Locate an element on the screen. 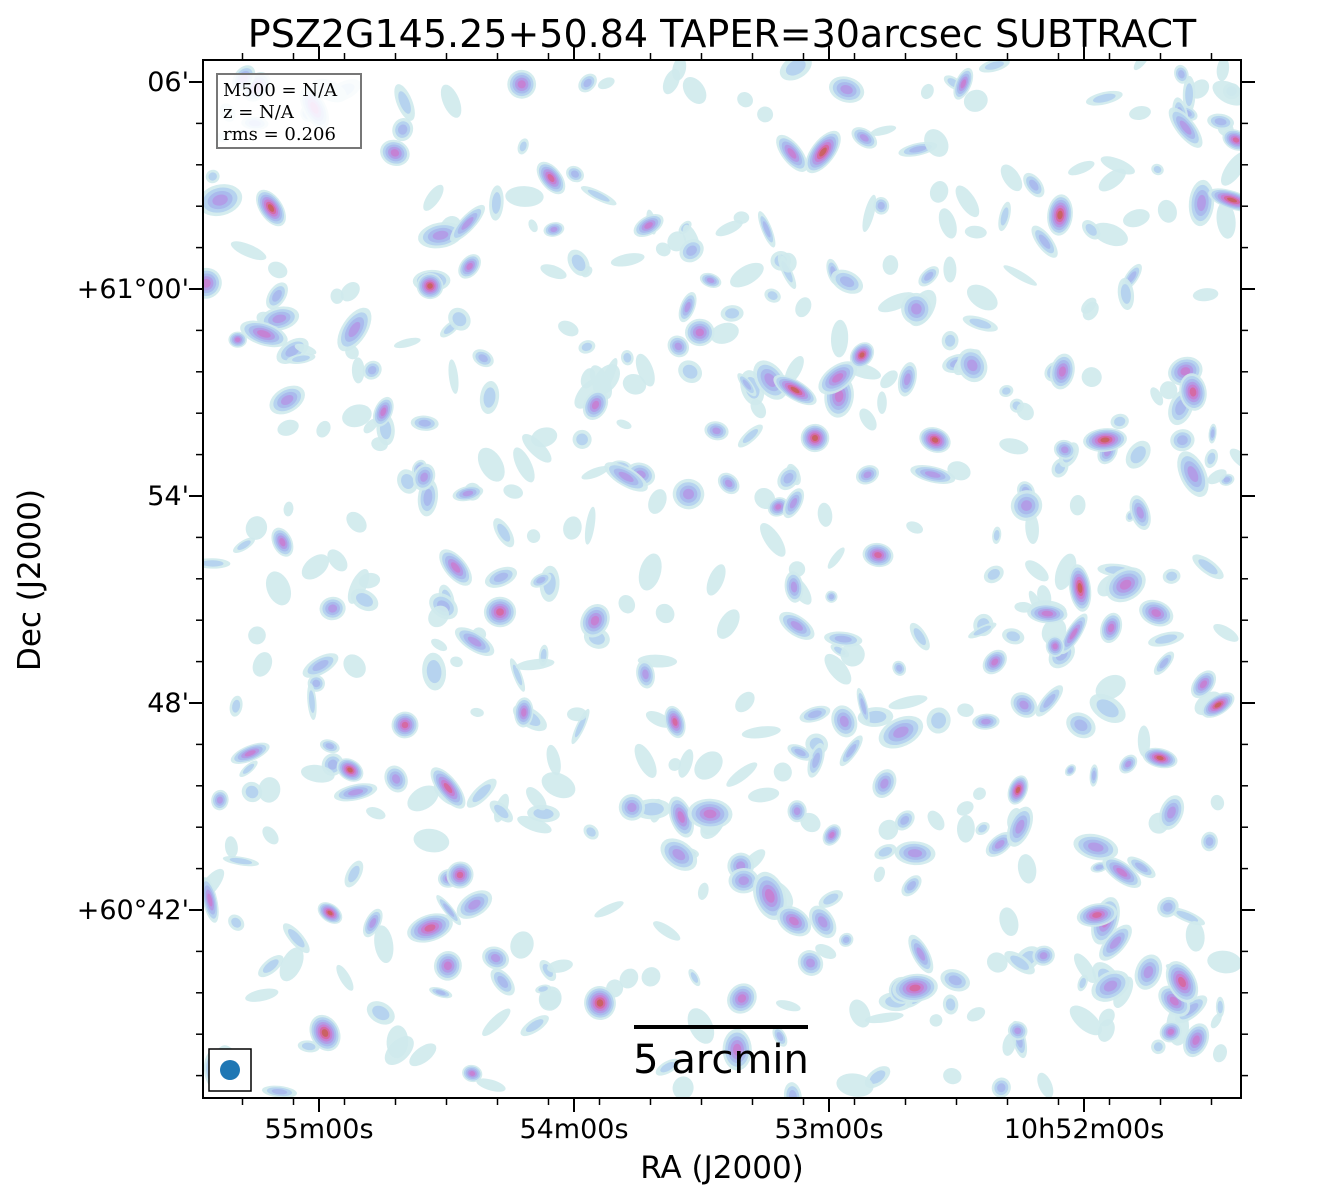  x-tick-label: 54m00s is located at coordinates (573, 1129).